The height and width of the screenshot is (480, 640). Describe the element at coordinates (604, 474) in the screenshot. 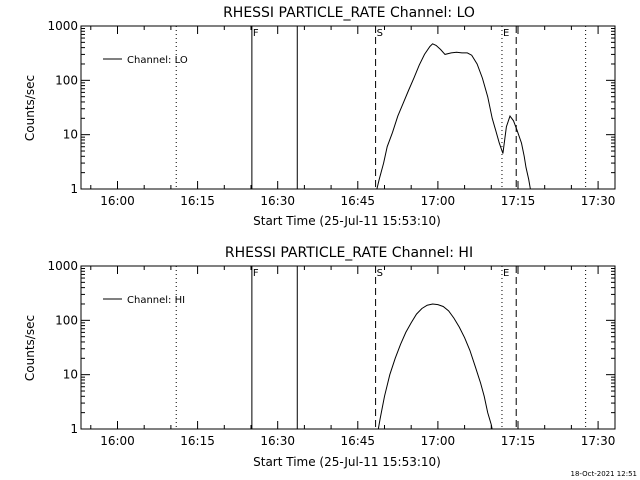

I see `footer-timestamp: 18-Oct-2021 12:51` at that location.